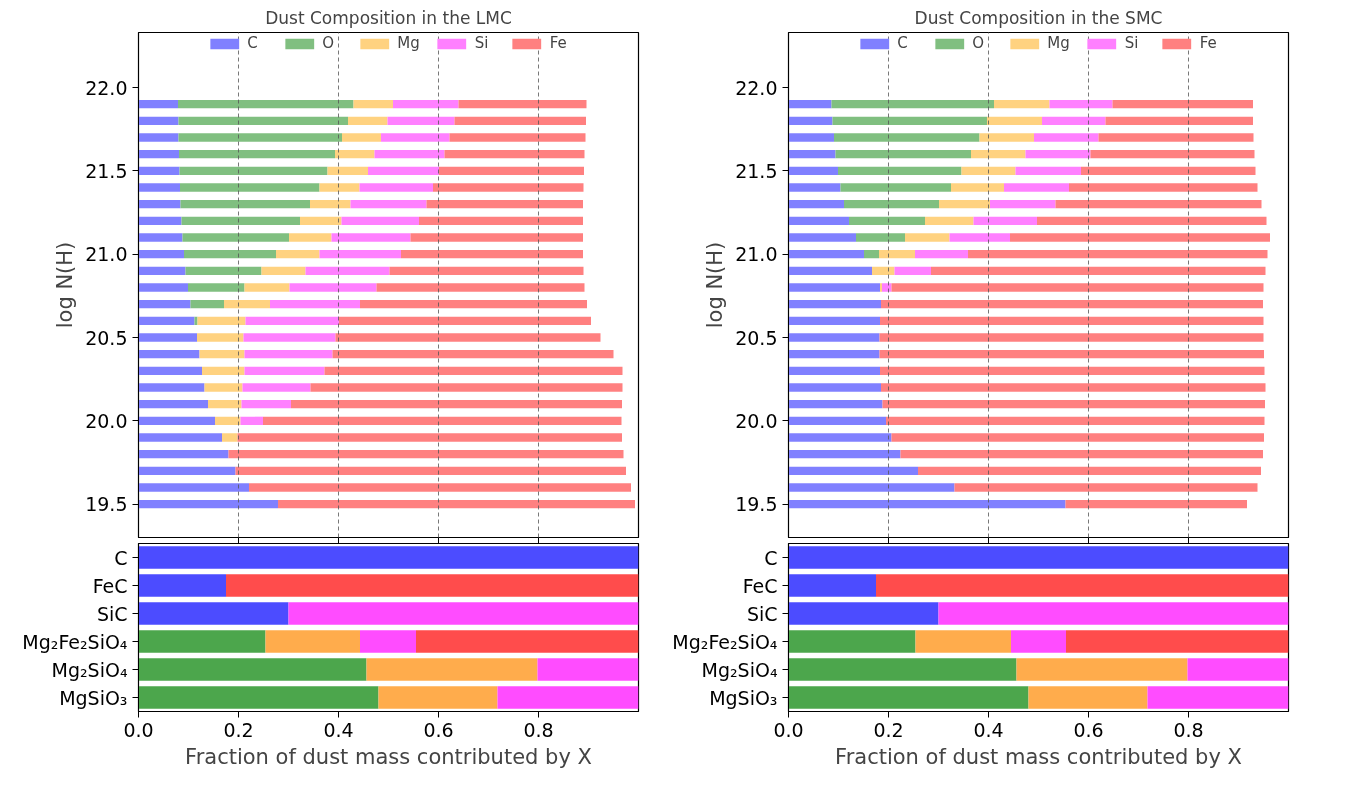 The width and height of the screenshot is (1351, 806). Describe the element at coordinates (1038, 756) in the screenshot. I see `x-axis-title: Fraction of dust mass contributed by X` at that location.